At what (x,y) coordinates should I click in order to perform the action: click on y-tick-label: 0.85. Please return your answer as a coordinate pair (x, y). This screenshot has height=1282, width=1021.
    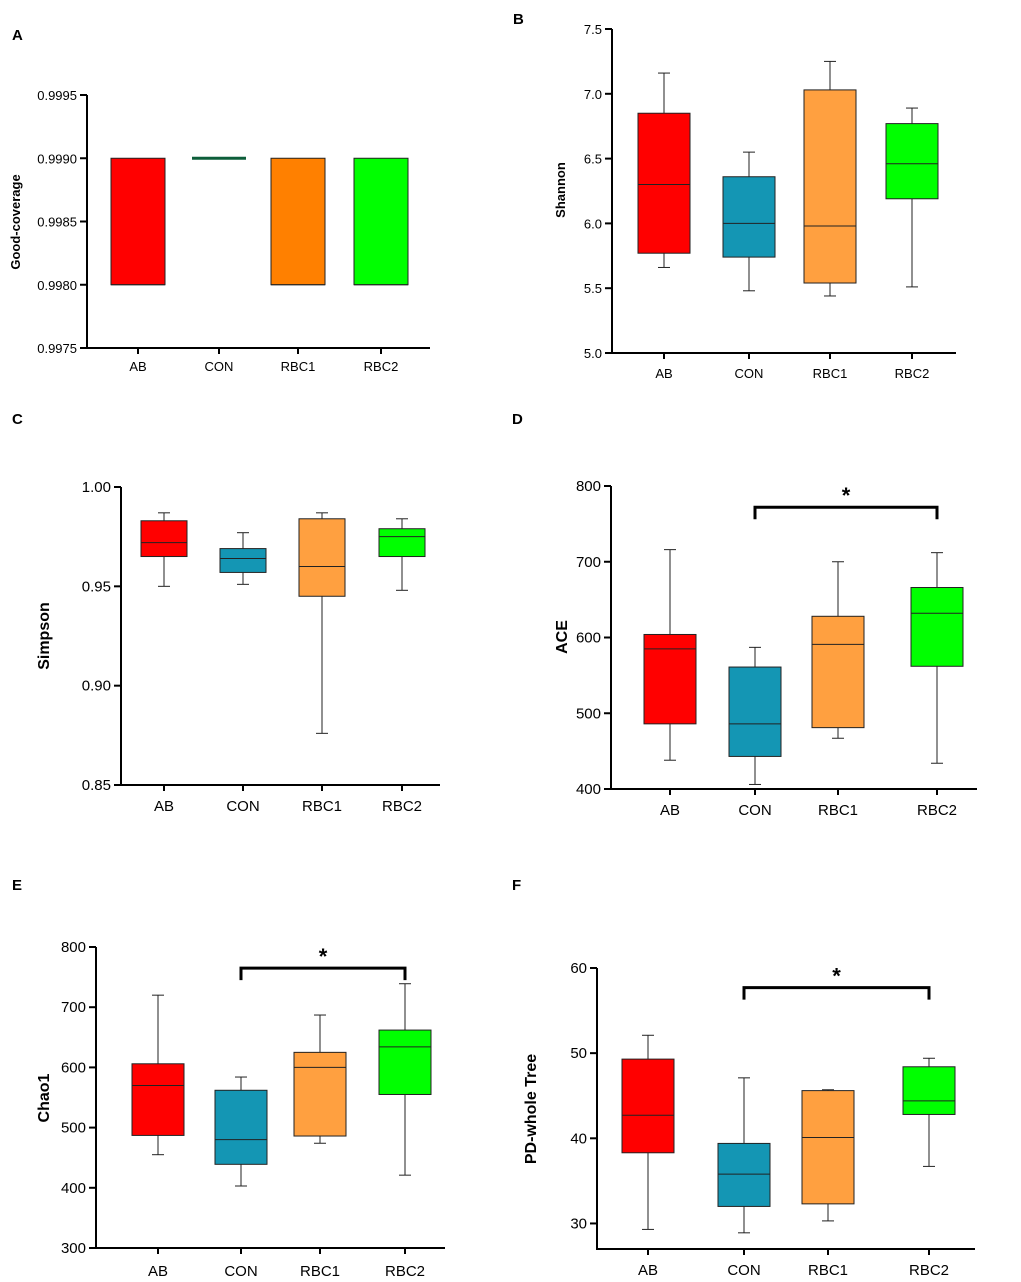
    Looking at the image, I should click on (96, 785).